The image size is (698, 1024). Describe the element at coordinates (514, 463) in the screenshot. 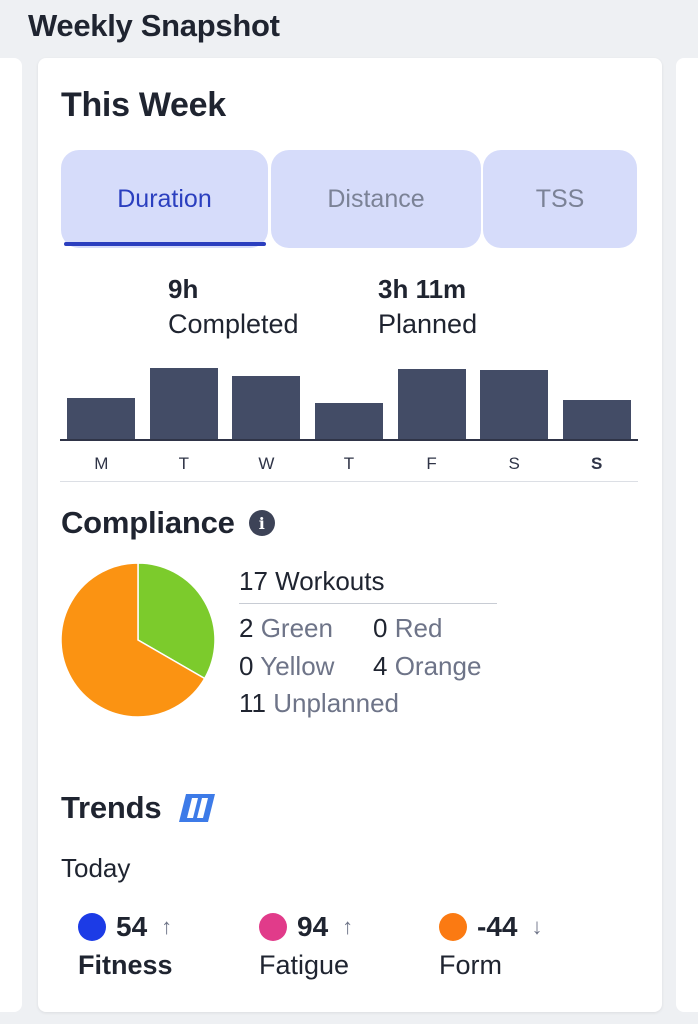

I see `day-label-5: S` at that location.